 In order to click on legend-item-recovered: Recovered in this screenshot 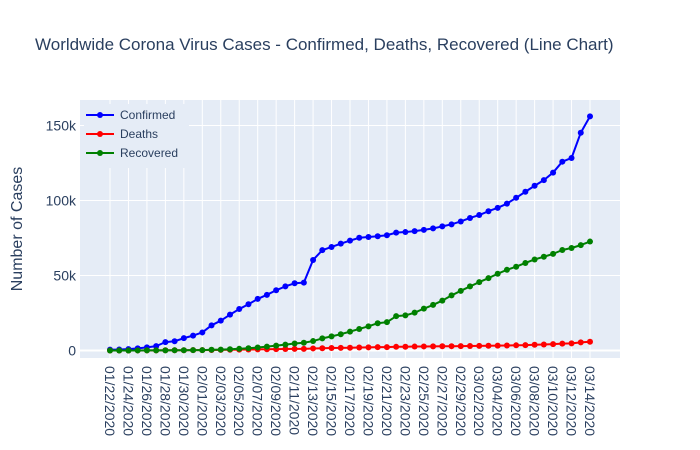, I will do `click(132, 153)`.